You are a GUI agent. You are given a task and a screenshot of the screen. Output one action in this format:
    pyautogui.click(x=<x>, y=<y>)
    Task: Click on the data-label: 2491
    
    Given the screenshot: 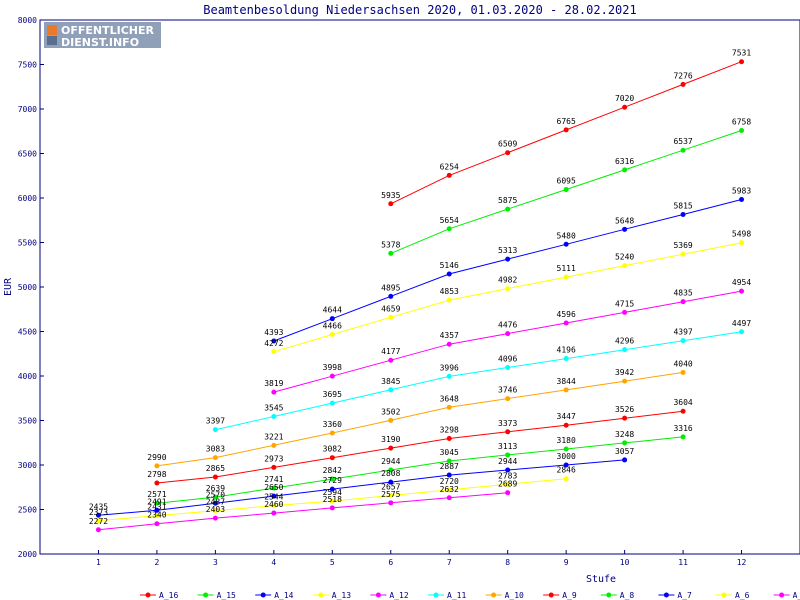 What is the action you would take?
    pyautogui.click(x=156, y=501)
    